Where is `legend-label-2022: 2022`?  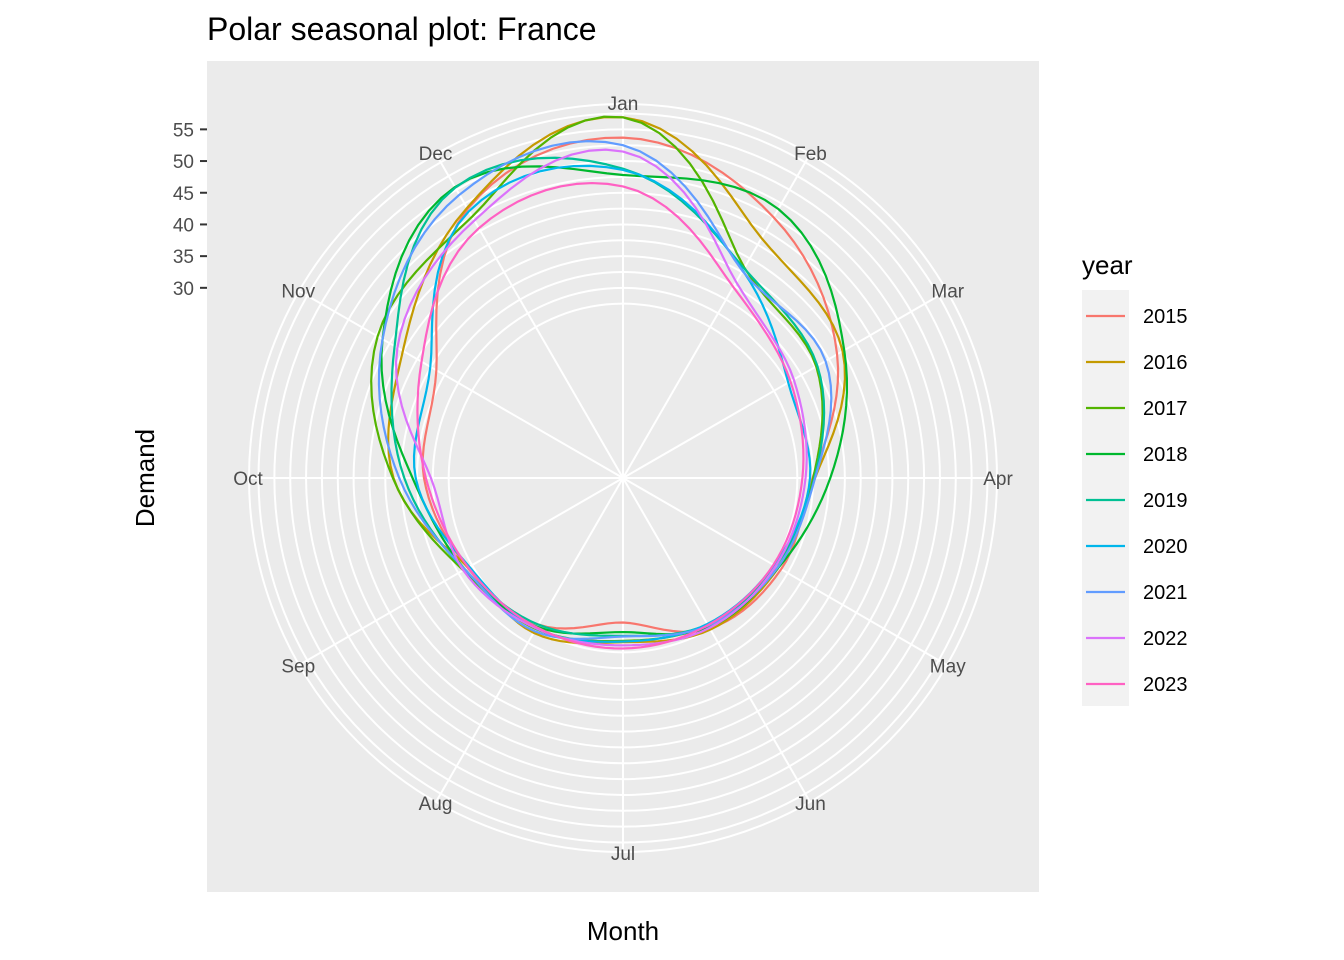 legend-label-2022: 2022 is located at coordinates (1165, 639).